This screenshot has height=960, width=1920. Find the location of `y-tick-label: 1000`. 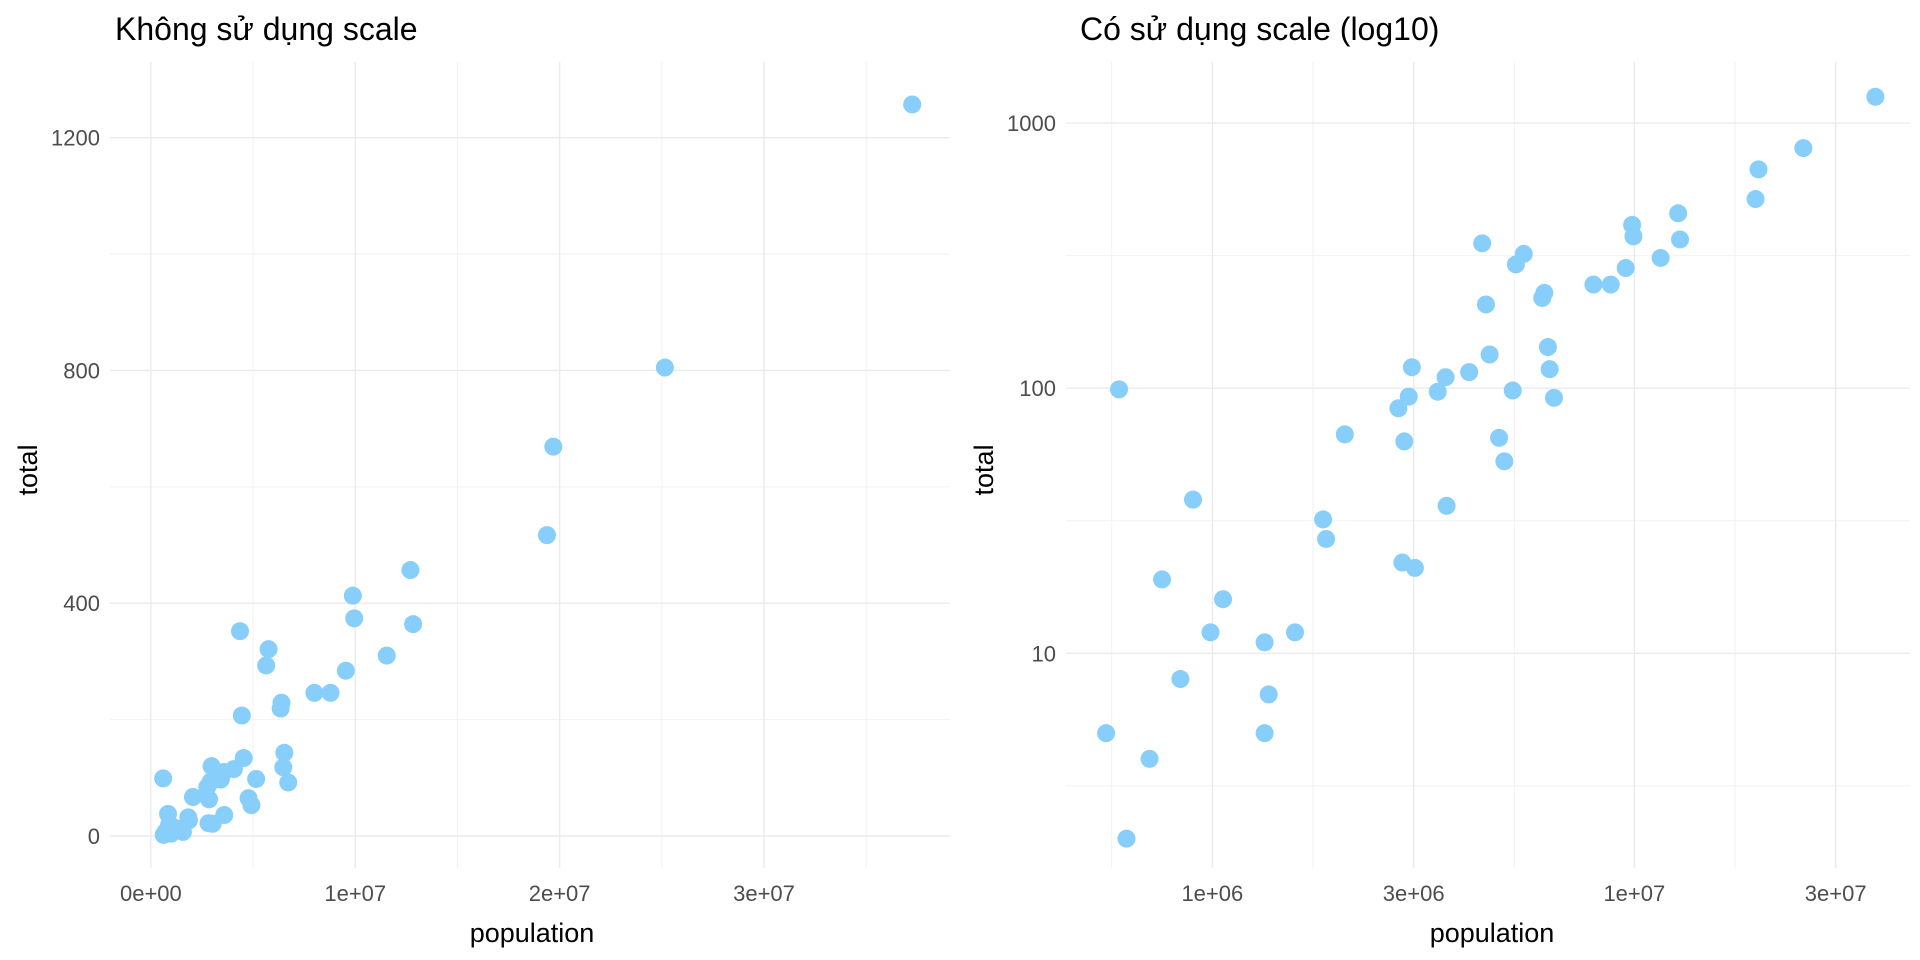

y-tick-label: 1000 is located at coordinates (1031, 123).